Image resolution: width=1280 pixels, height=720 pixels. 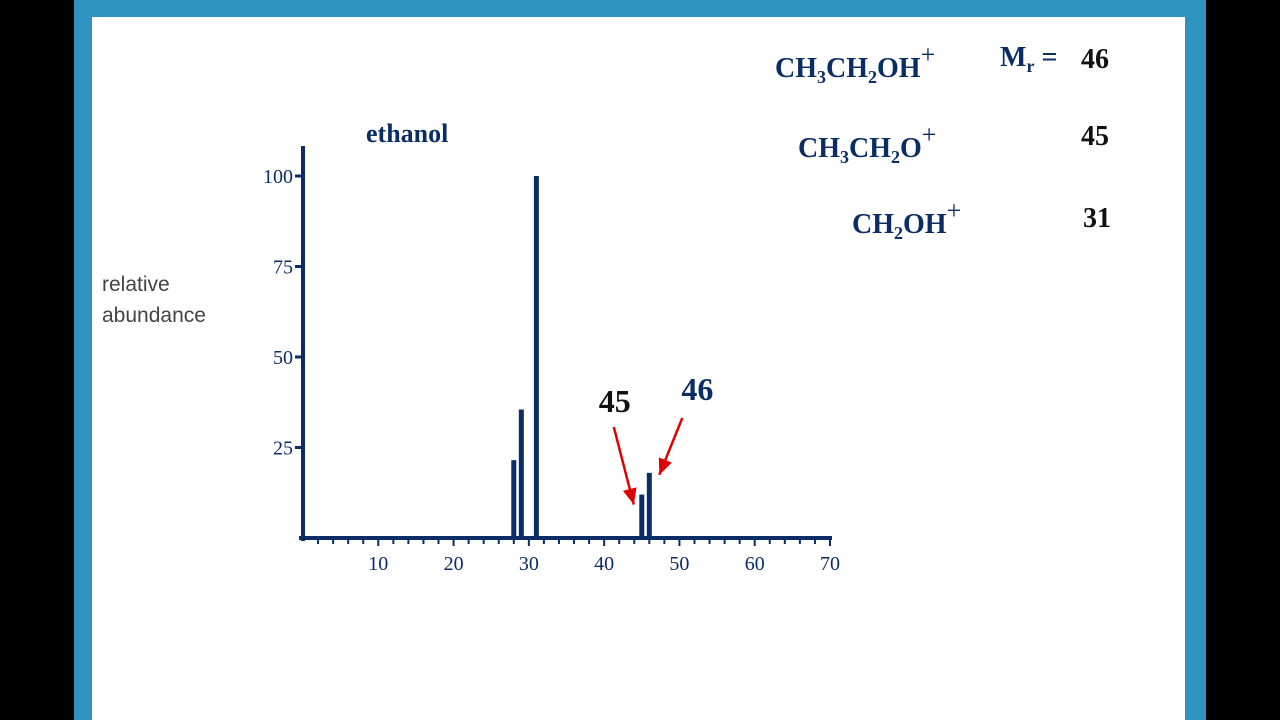 I want to click on fragment-hydroxymethyl-ion: CH2OH+, so click(x=907, y=219).